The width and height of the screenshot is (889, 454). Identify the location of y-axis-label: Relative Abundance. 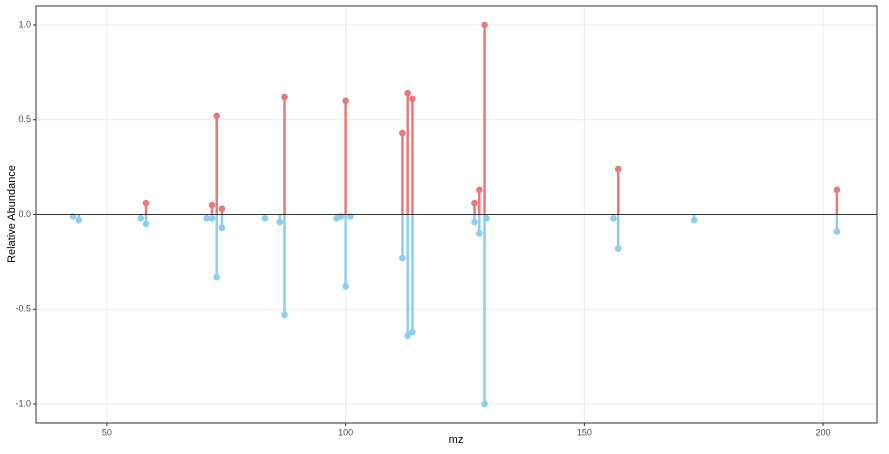
(12, 214).